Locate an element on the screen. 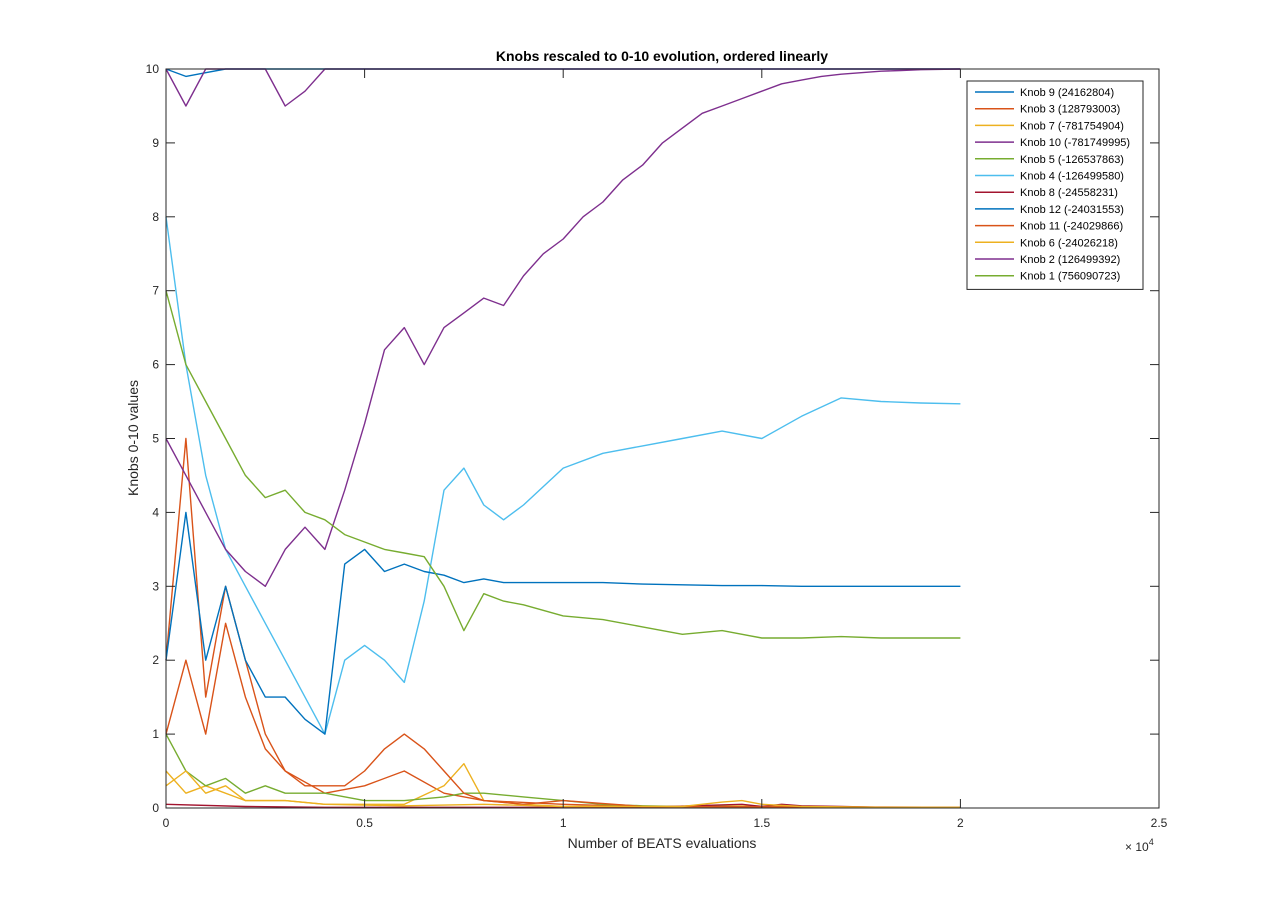 This screenshot has width=1280, height=908. legend-box is located at coordinates (1055, 185).